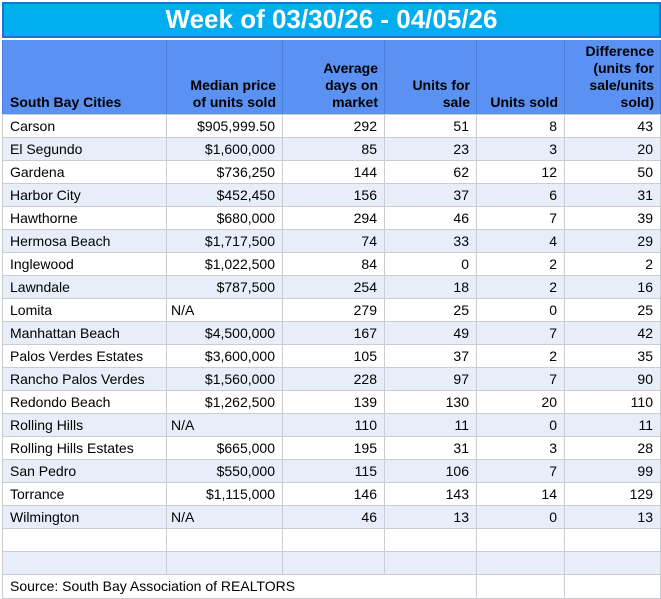 Image resolution: width=661 pixels, height=599 pixels. Describe the element at coordinates (334, 241) in the screenshot. I see `cell-avg-days: 74` at that location.